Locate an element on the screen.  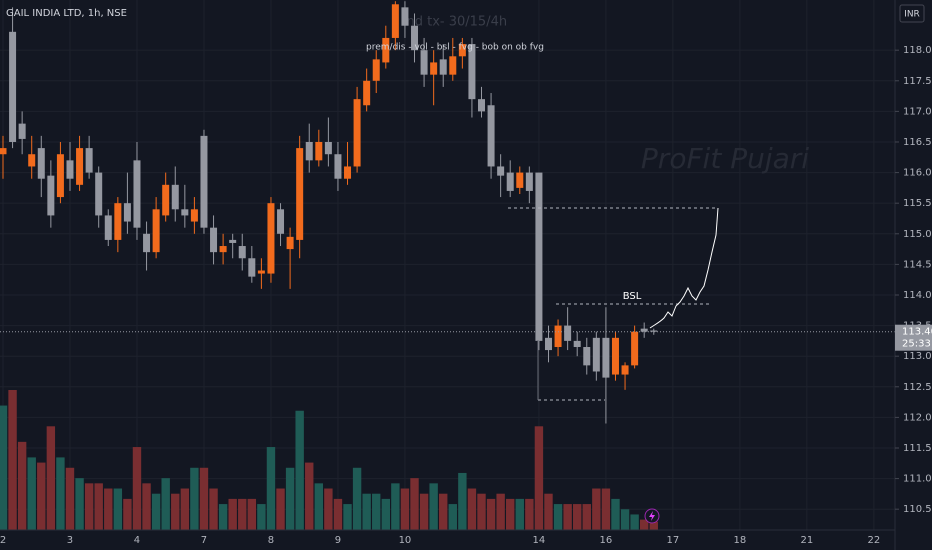
x-tick-label: 14 is located at coordinates (539, 540).